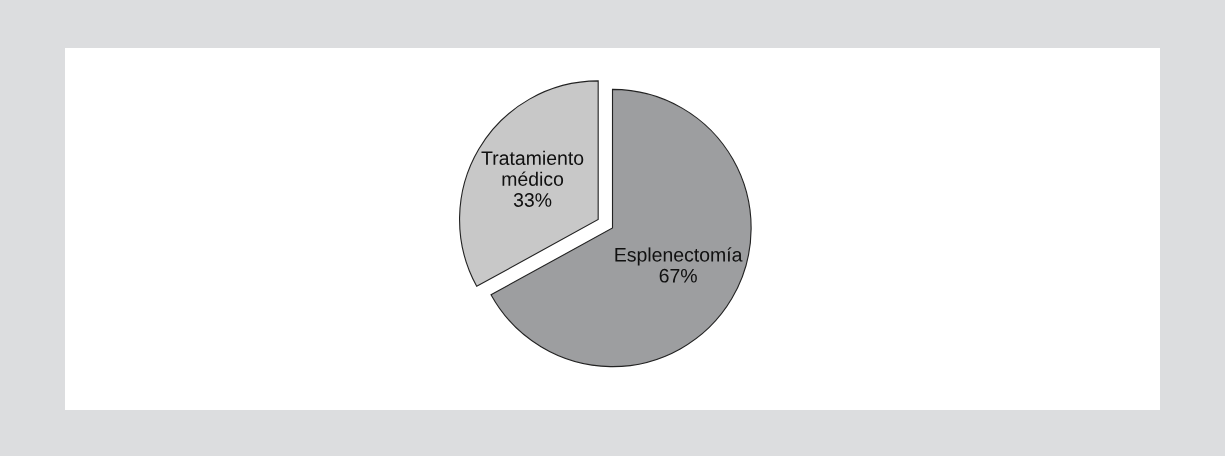 Image resolution: width=1225 pixels, height=456 pixels. What do you see at coordinates (678, 275) in the screenshot?
I see `data-label: 67%` at bounding box center [678, 275].